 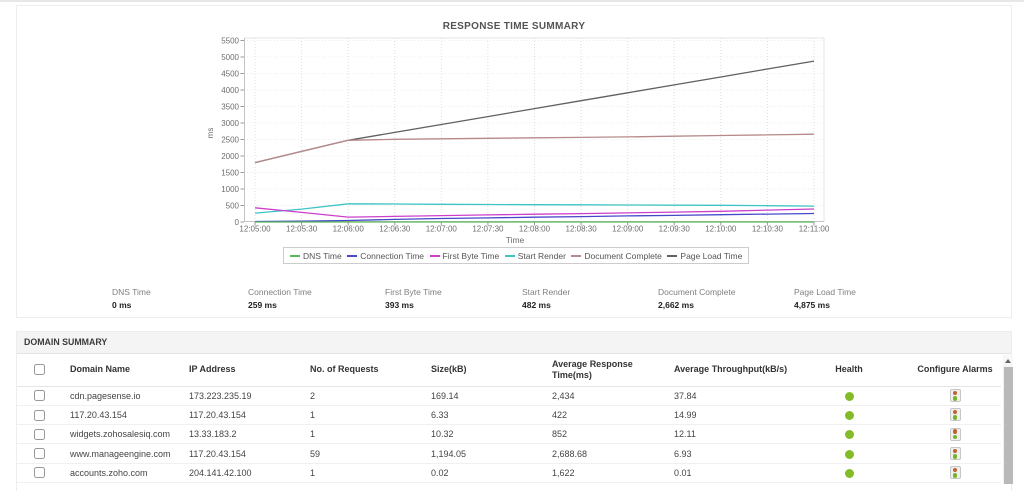 What do you see at coordinates (721, 229) in the screenshot?
I see `svg-text: 12:10:00` at bounding box center [721, 229].